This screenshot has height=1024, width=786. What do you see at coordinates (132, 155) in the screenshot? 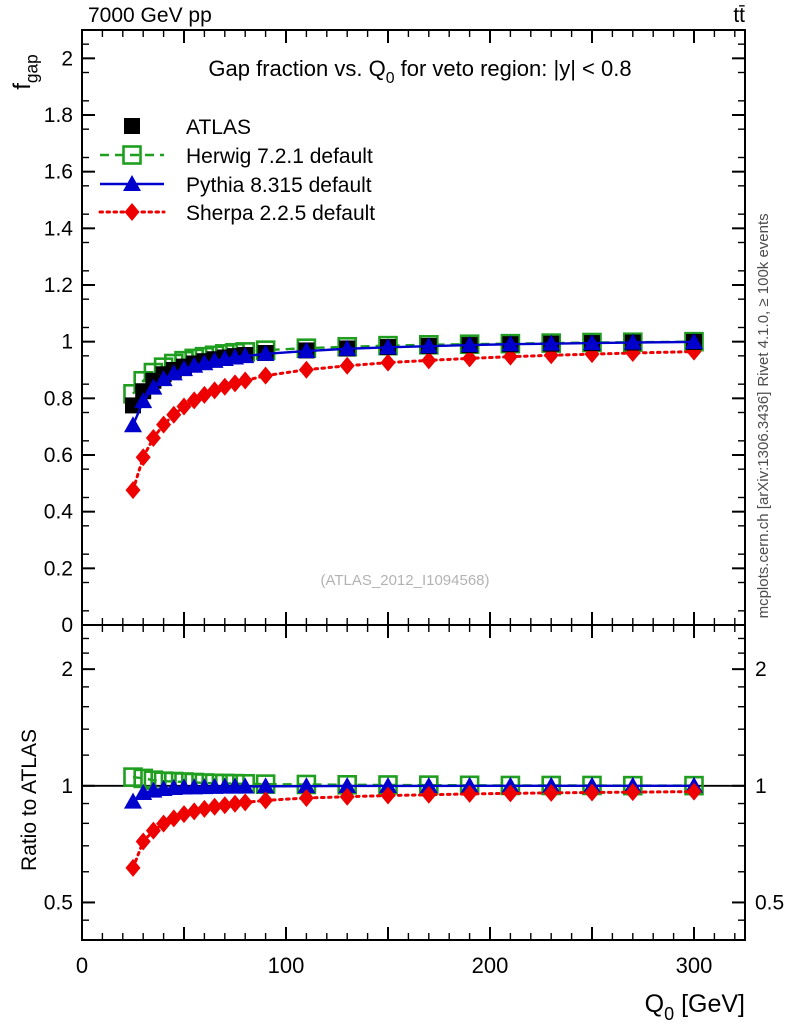
I see `legend-item-herwig-marker` at bounding box center [132, 155].